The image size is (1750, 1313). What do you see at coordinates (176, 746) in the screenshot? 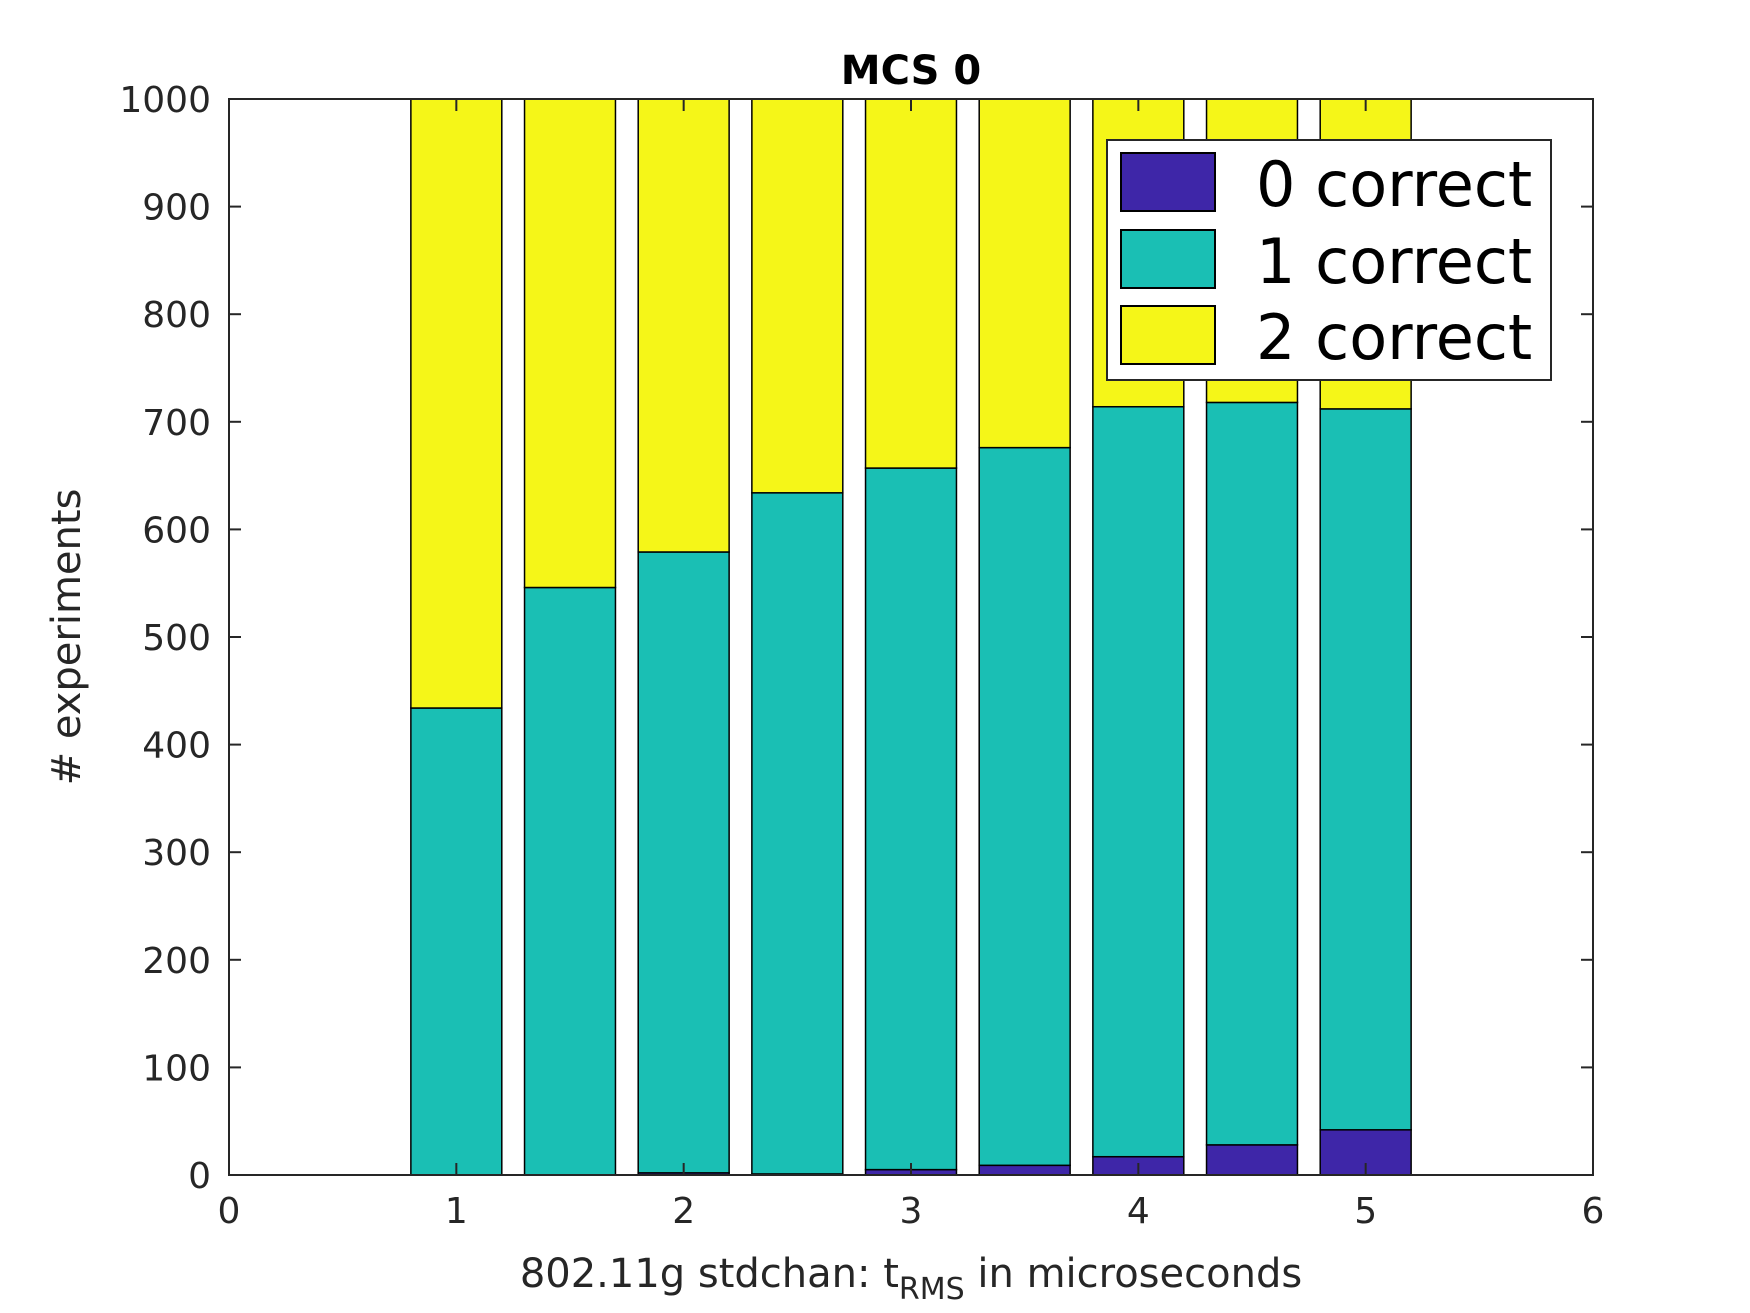
I see `y-tick-label: 400` at bounding box center [176, 746].